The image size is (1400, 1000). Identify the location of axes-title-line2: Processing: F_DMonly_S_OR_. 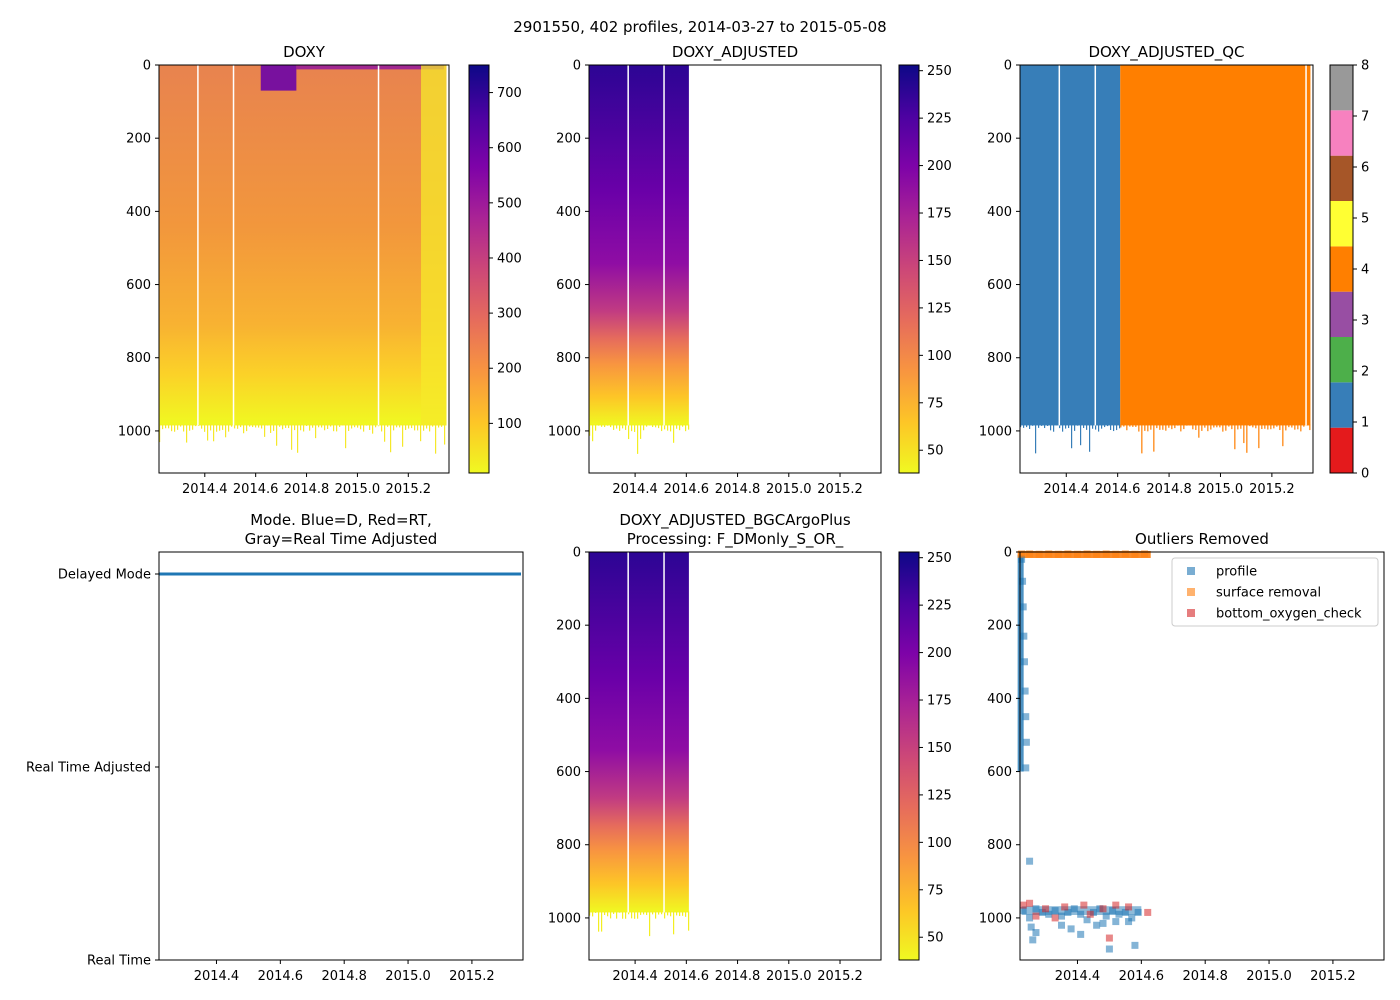
(735, 539).